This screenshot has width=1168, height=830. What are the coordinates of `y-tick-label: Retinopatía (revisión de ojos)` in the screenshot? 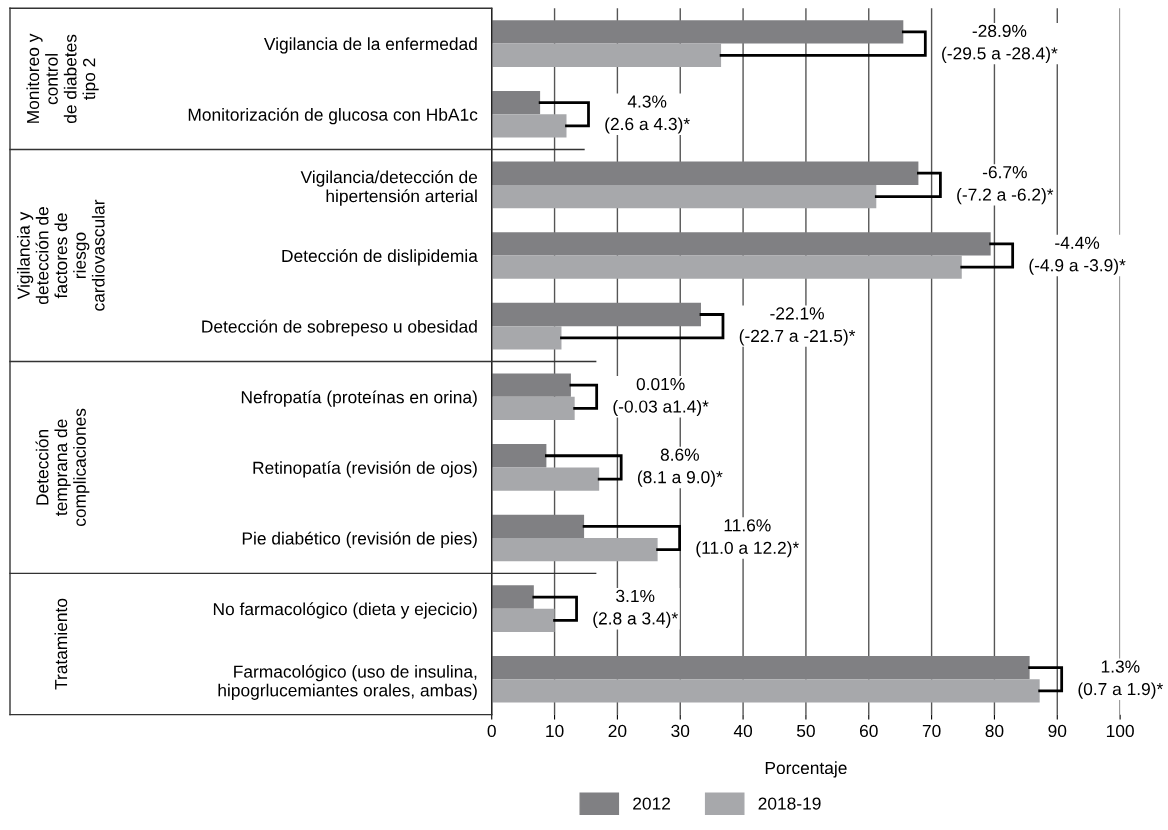 It's located at (365, 469).